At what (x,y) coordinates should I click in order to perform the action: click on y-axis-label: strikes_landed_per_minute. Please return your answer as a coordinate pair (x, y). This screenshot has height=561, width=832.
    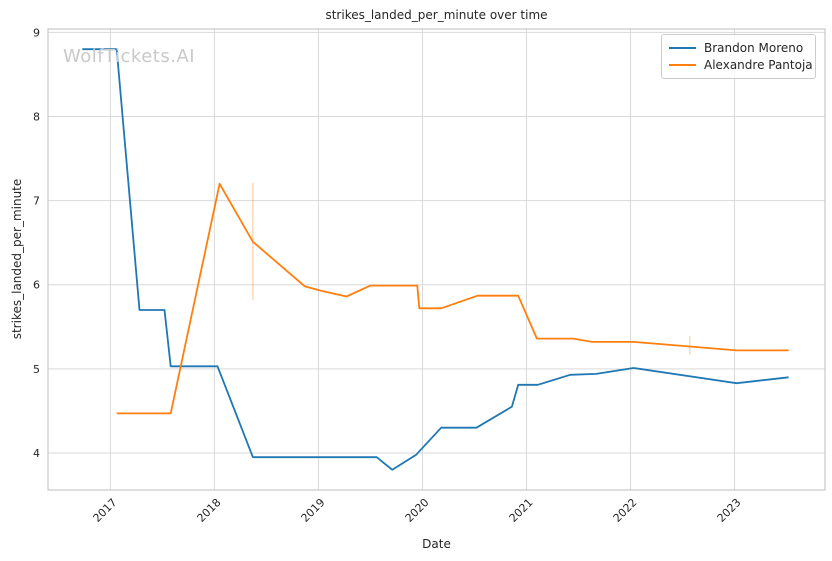
    Looking at the image, I should click on (17, 259).